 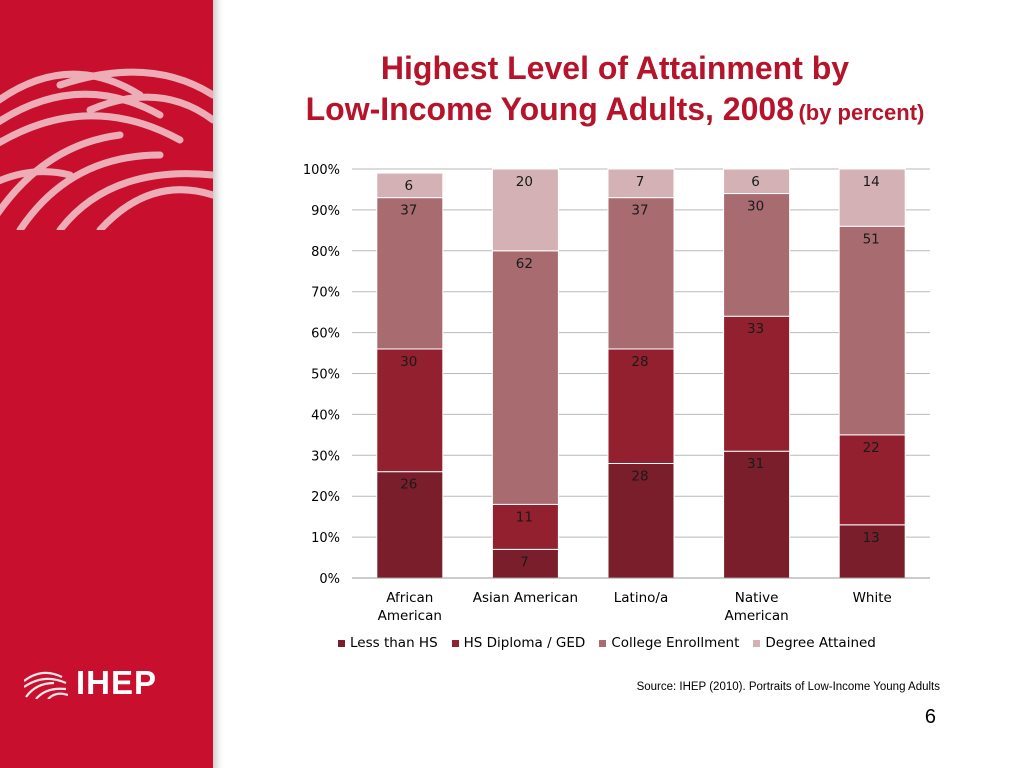 What do you see at coordinates (524, 264) in the screenshot?
I see `data-label: 62` at bounding box center [524, 264].